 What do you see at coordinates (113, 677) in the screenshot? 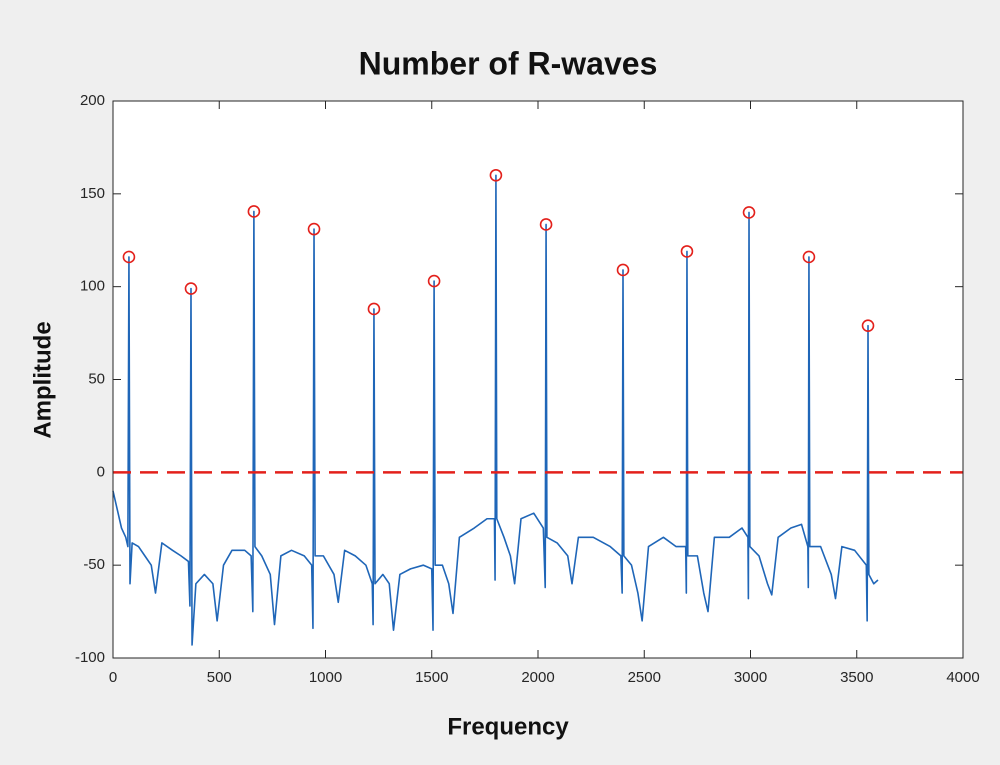
I see `x-tick-label: 0` at bounding box center [113, 677].